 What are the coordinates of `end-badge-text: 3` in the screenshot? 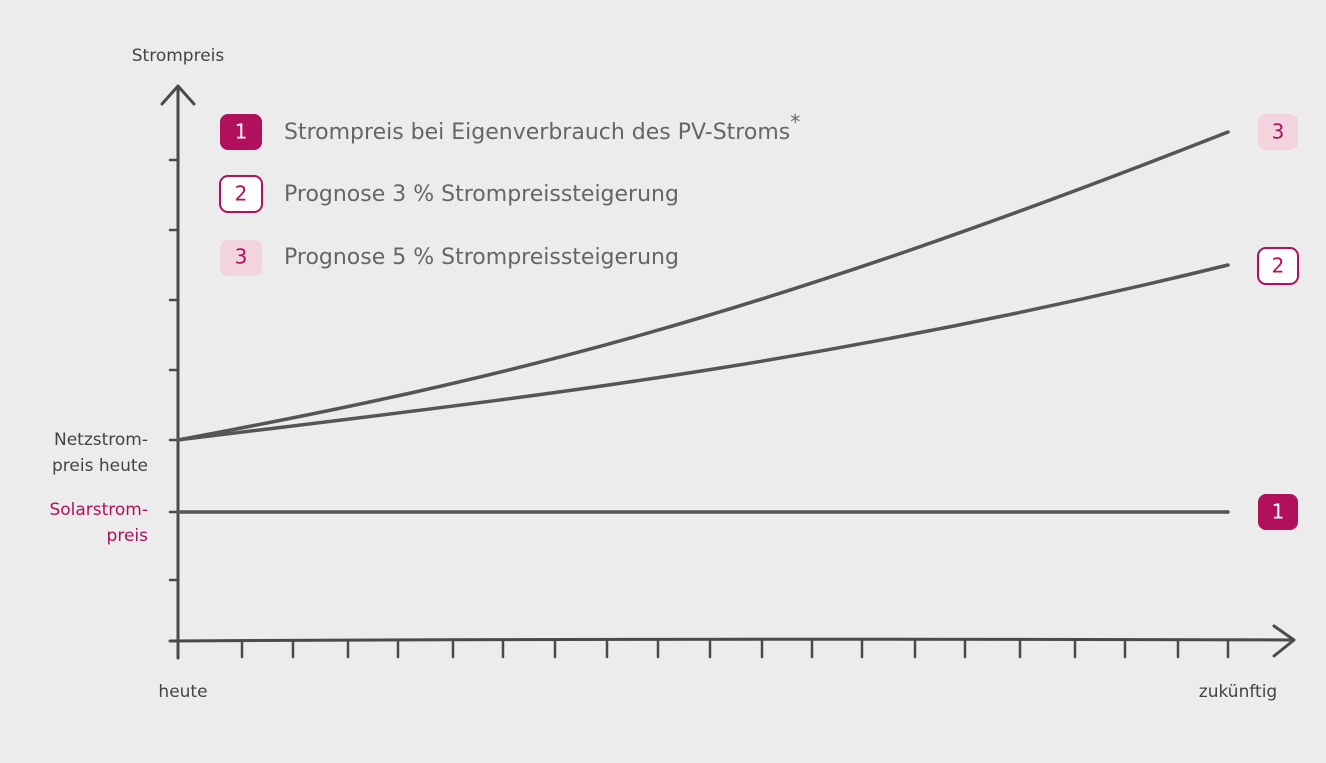 It's located at (1278, 132).